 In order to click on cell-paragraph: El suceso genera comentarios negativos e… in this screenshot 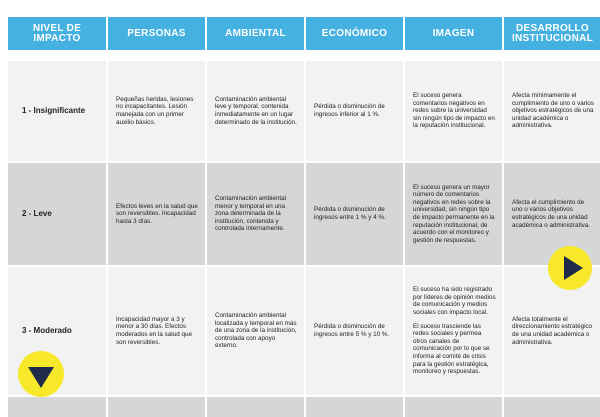, I will do `click(454, 111)`.